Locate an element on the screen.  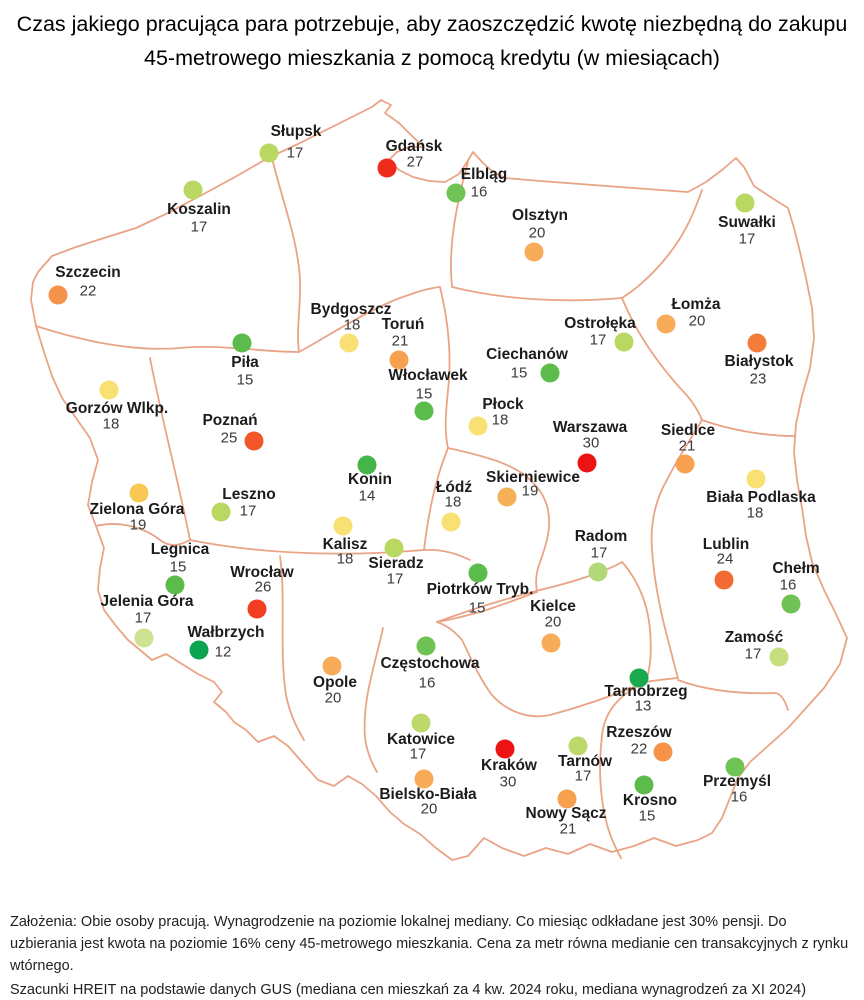
city-dot-wa-brzych is located at coordinates (199, 650).